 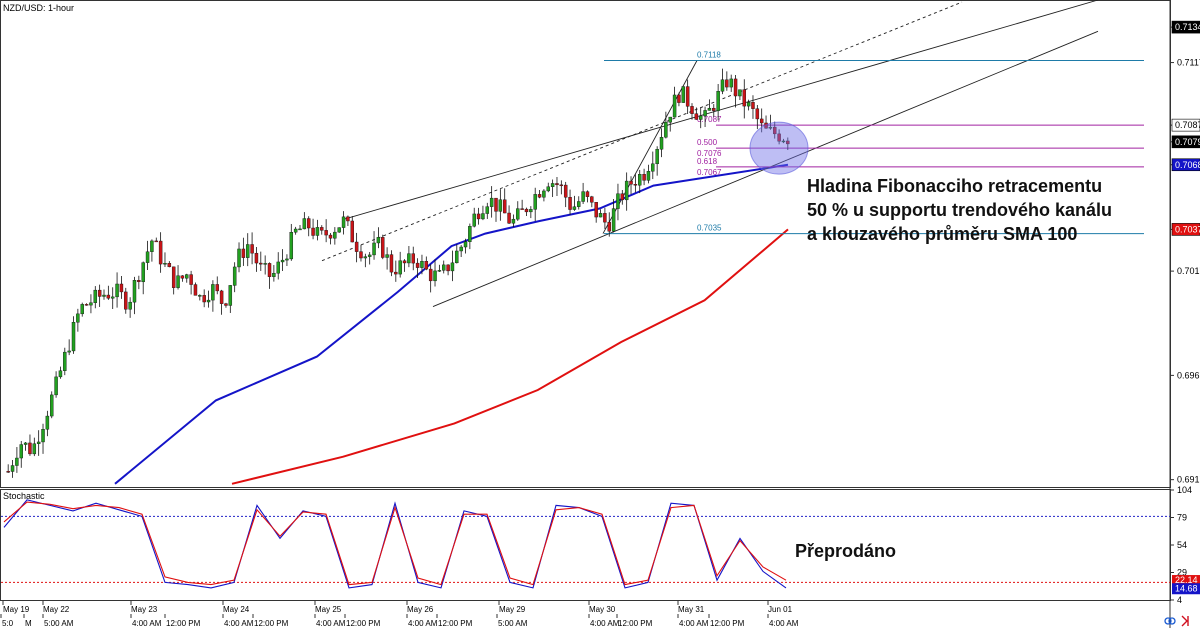 What do you see at coordinates (1188, 271) in the screenshot?
I see `price-tick-label: 0.7017` at bounding box center [1188, 271].